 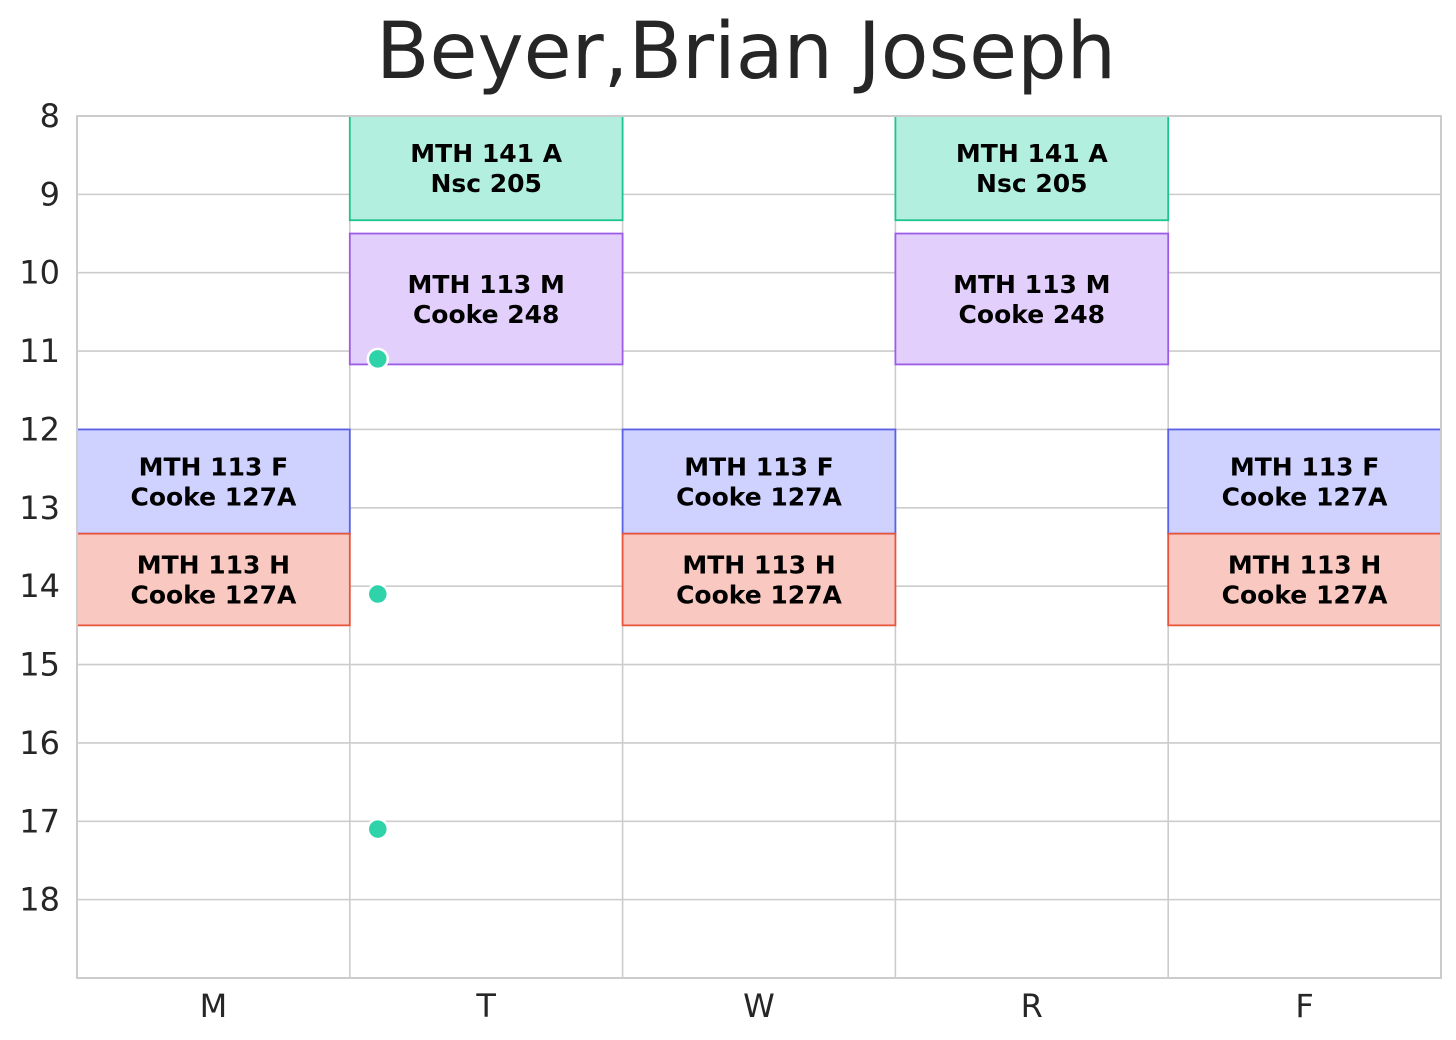 What do you see at coordinates (39, 586) in the screenshot?
I see `y-tick-label: 14` at bounding box center [39, 586].